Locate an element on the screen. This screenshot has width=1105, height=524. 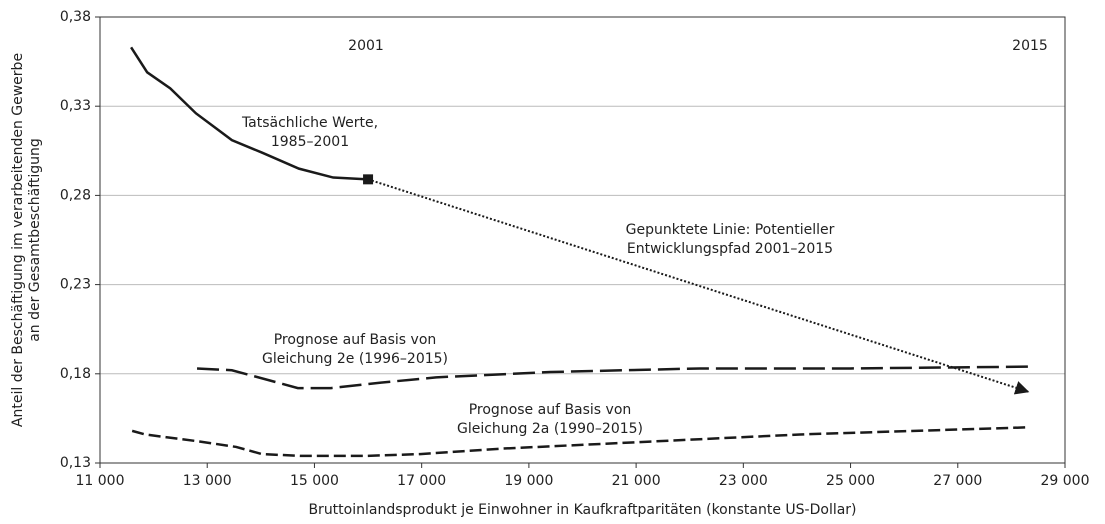
x-tick-label: 17 000 is located at coordinates (421, 481).